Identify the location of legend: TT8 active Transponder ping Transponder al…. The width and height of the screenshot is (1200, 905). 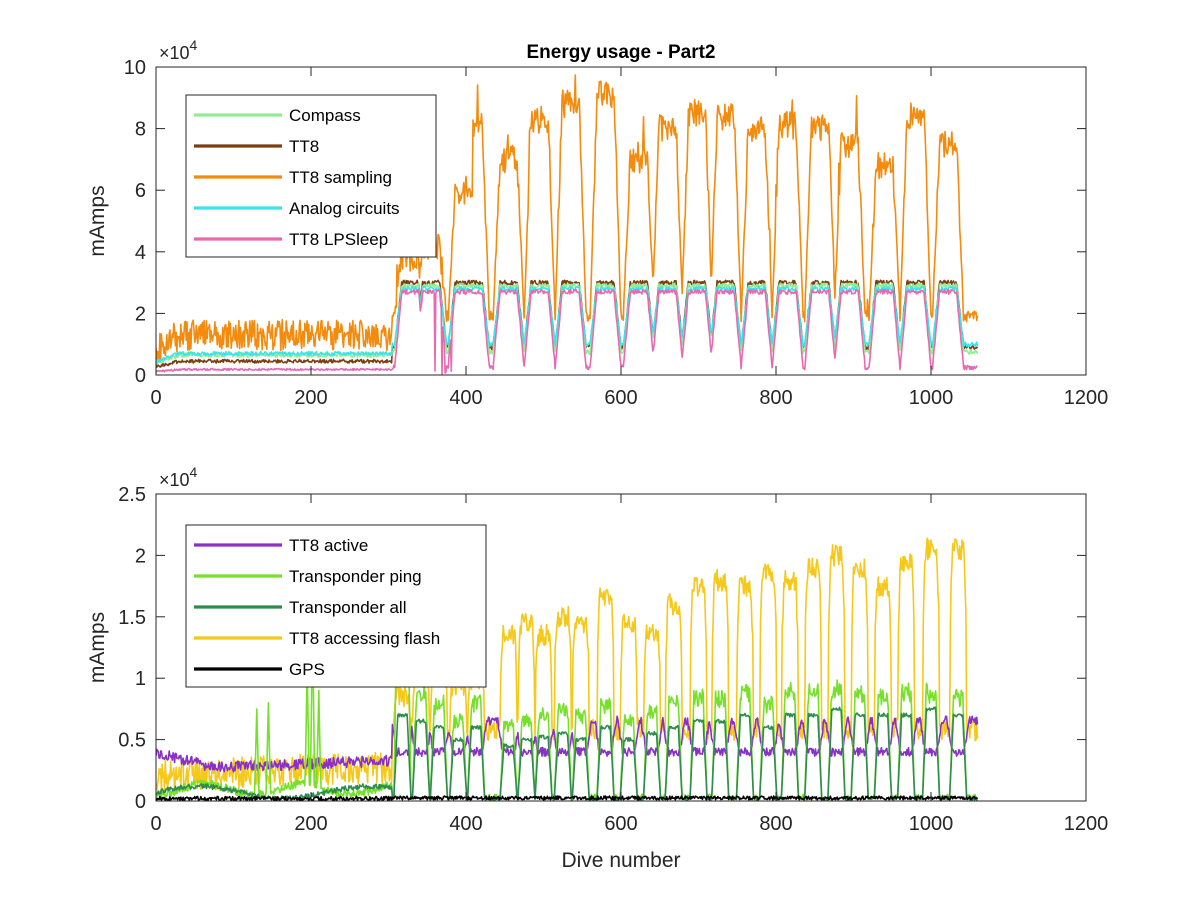
(336, 606).